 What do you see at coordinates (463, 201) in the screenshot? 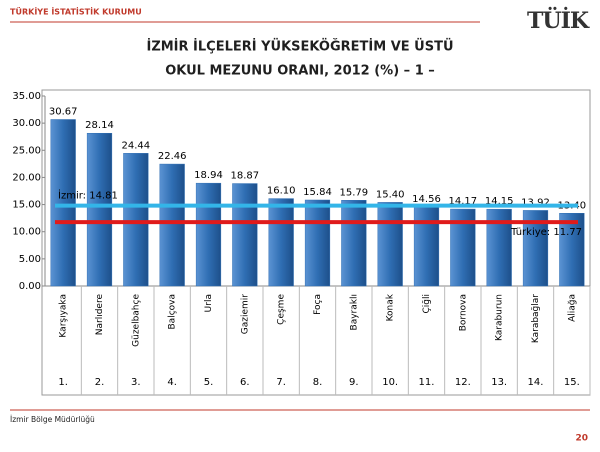
I see `data-label: 14.17` at bounding box center [463, 201].